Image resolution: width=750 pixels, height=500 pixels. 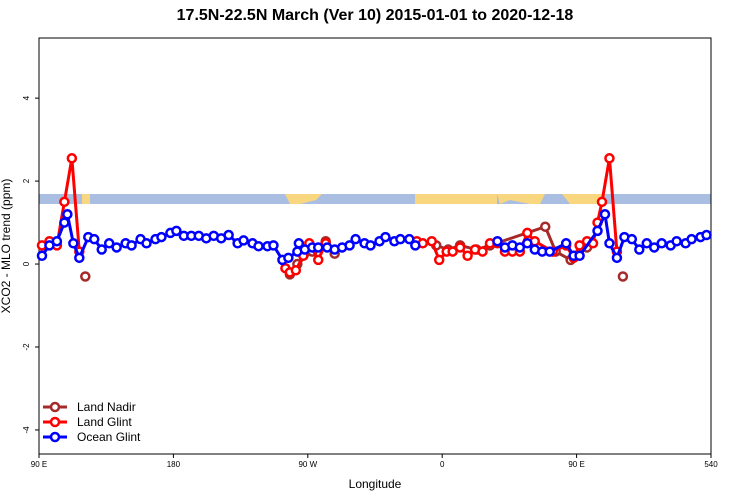 I want to click on x-tick-label: 0, so click(x=442, y=464).